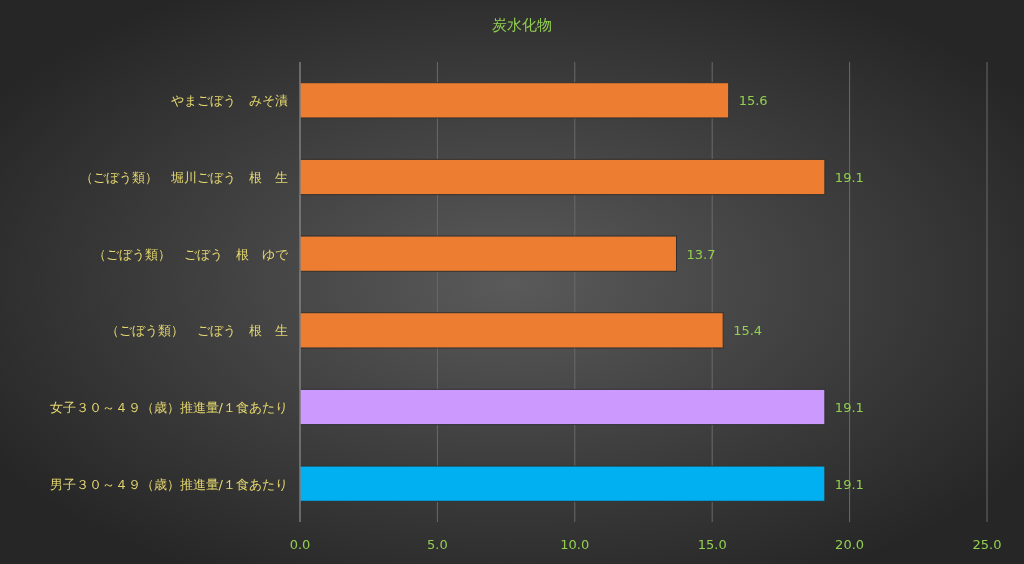  Describe the element at coordinates (229, 101) in the screenshot. I see `y-tick-label: やまごぼう みそ漬` at that location.